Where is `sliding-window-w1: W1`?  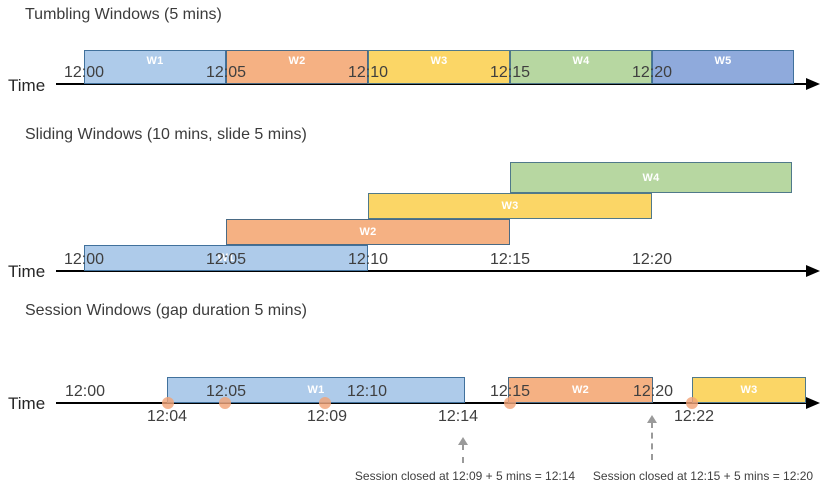 sliding-window-w1: W1 is located at coordinates (226, 258).